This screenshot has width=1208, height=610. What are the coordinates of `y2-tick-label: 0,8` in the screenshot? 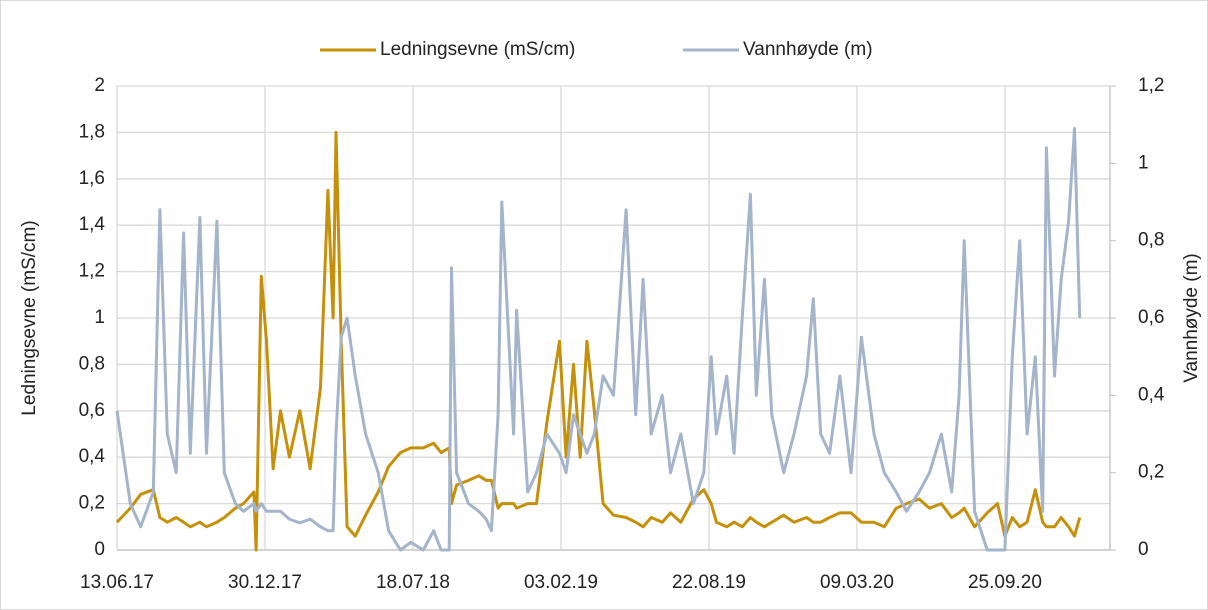 It's located at (1151, 240).